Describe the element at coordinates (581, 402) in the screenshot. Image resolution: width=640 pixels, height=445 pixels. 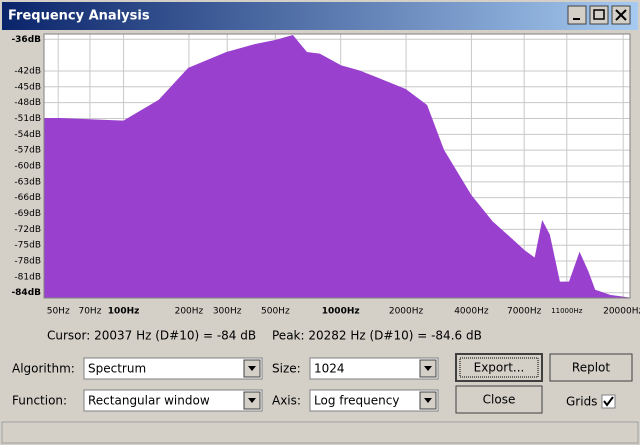
I see `grids-label: Grids` at that location.